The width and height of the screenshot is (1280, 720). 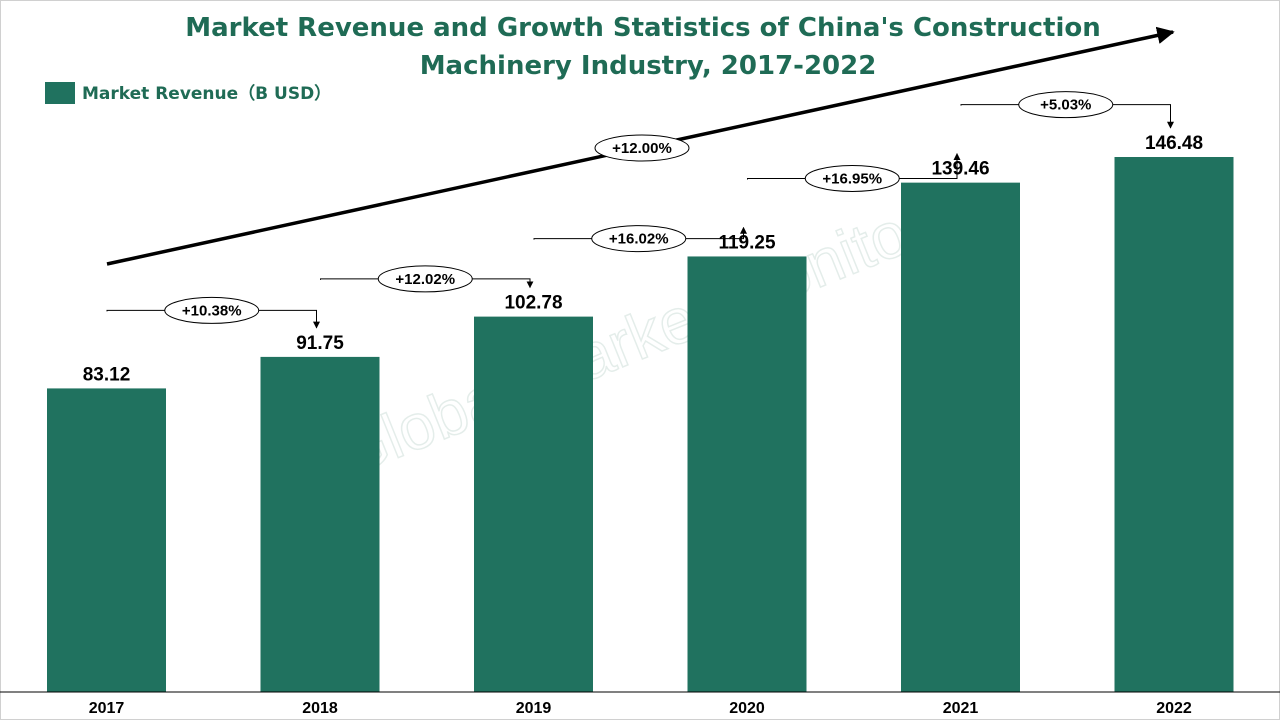 I want to click on value-label-2017: 83.12, so click(x=107, y=374).